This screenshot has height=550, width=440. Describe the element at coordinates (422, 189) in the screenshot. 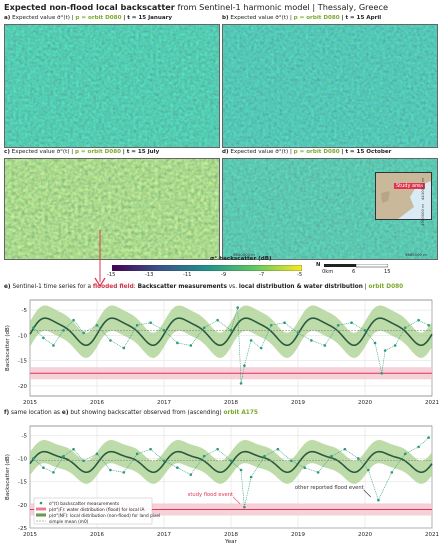

I see `coord-y2: 4410000 m` at that location.